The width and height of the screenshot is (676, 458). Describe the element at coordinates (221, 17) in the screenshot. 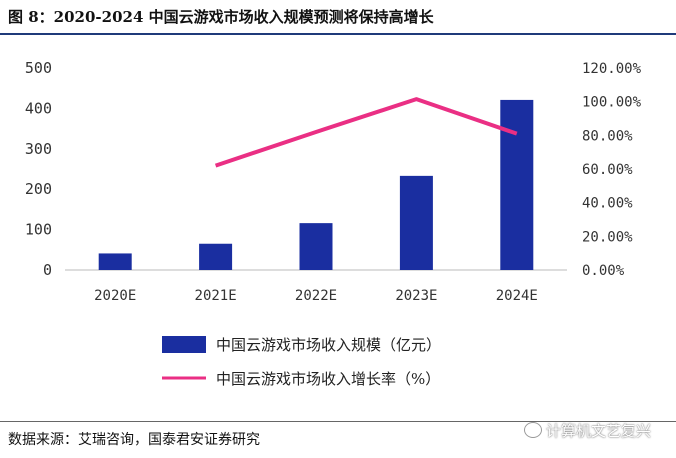

I see `figure-title: 图 8：2020-2024 中国云游戏市场收入规模预测将保持高增长` at that location.